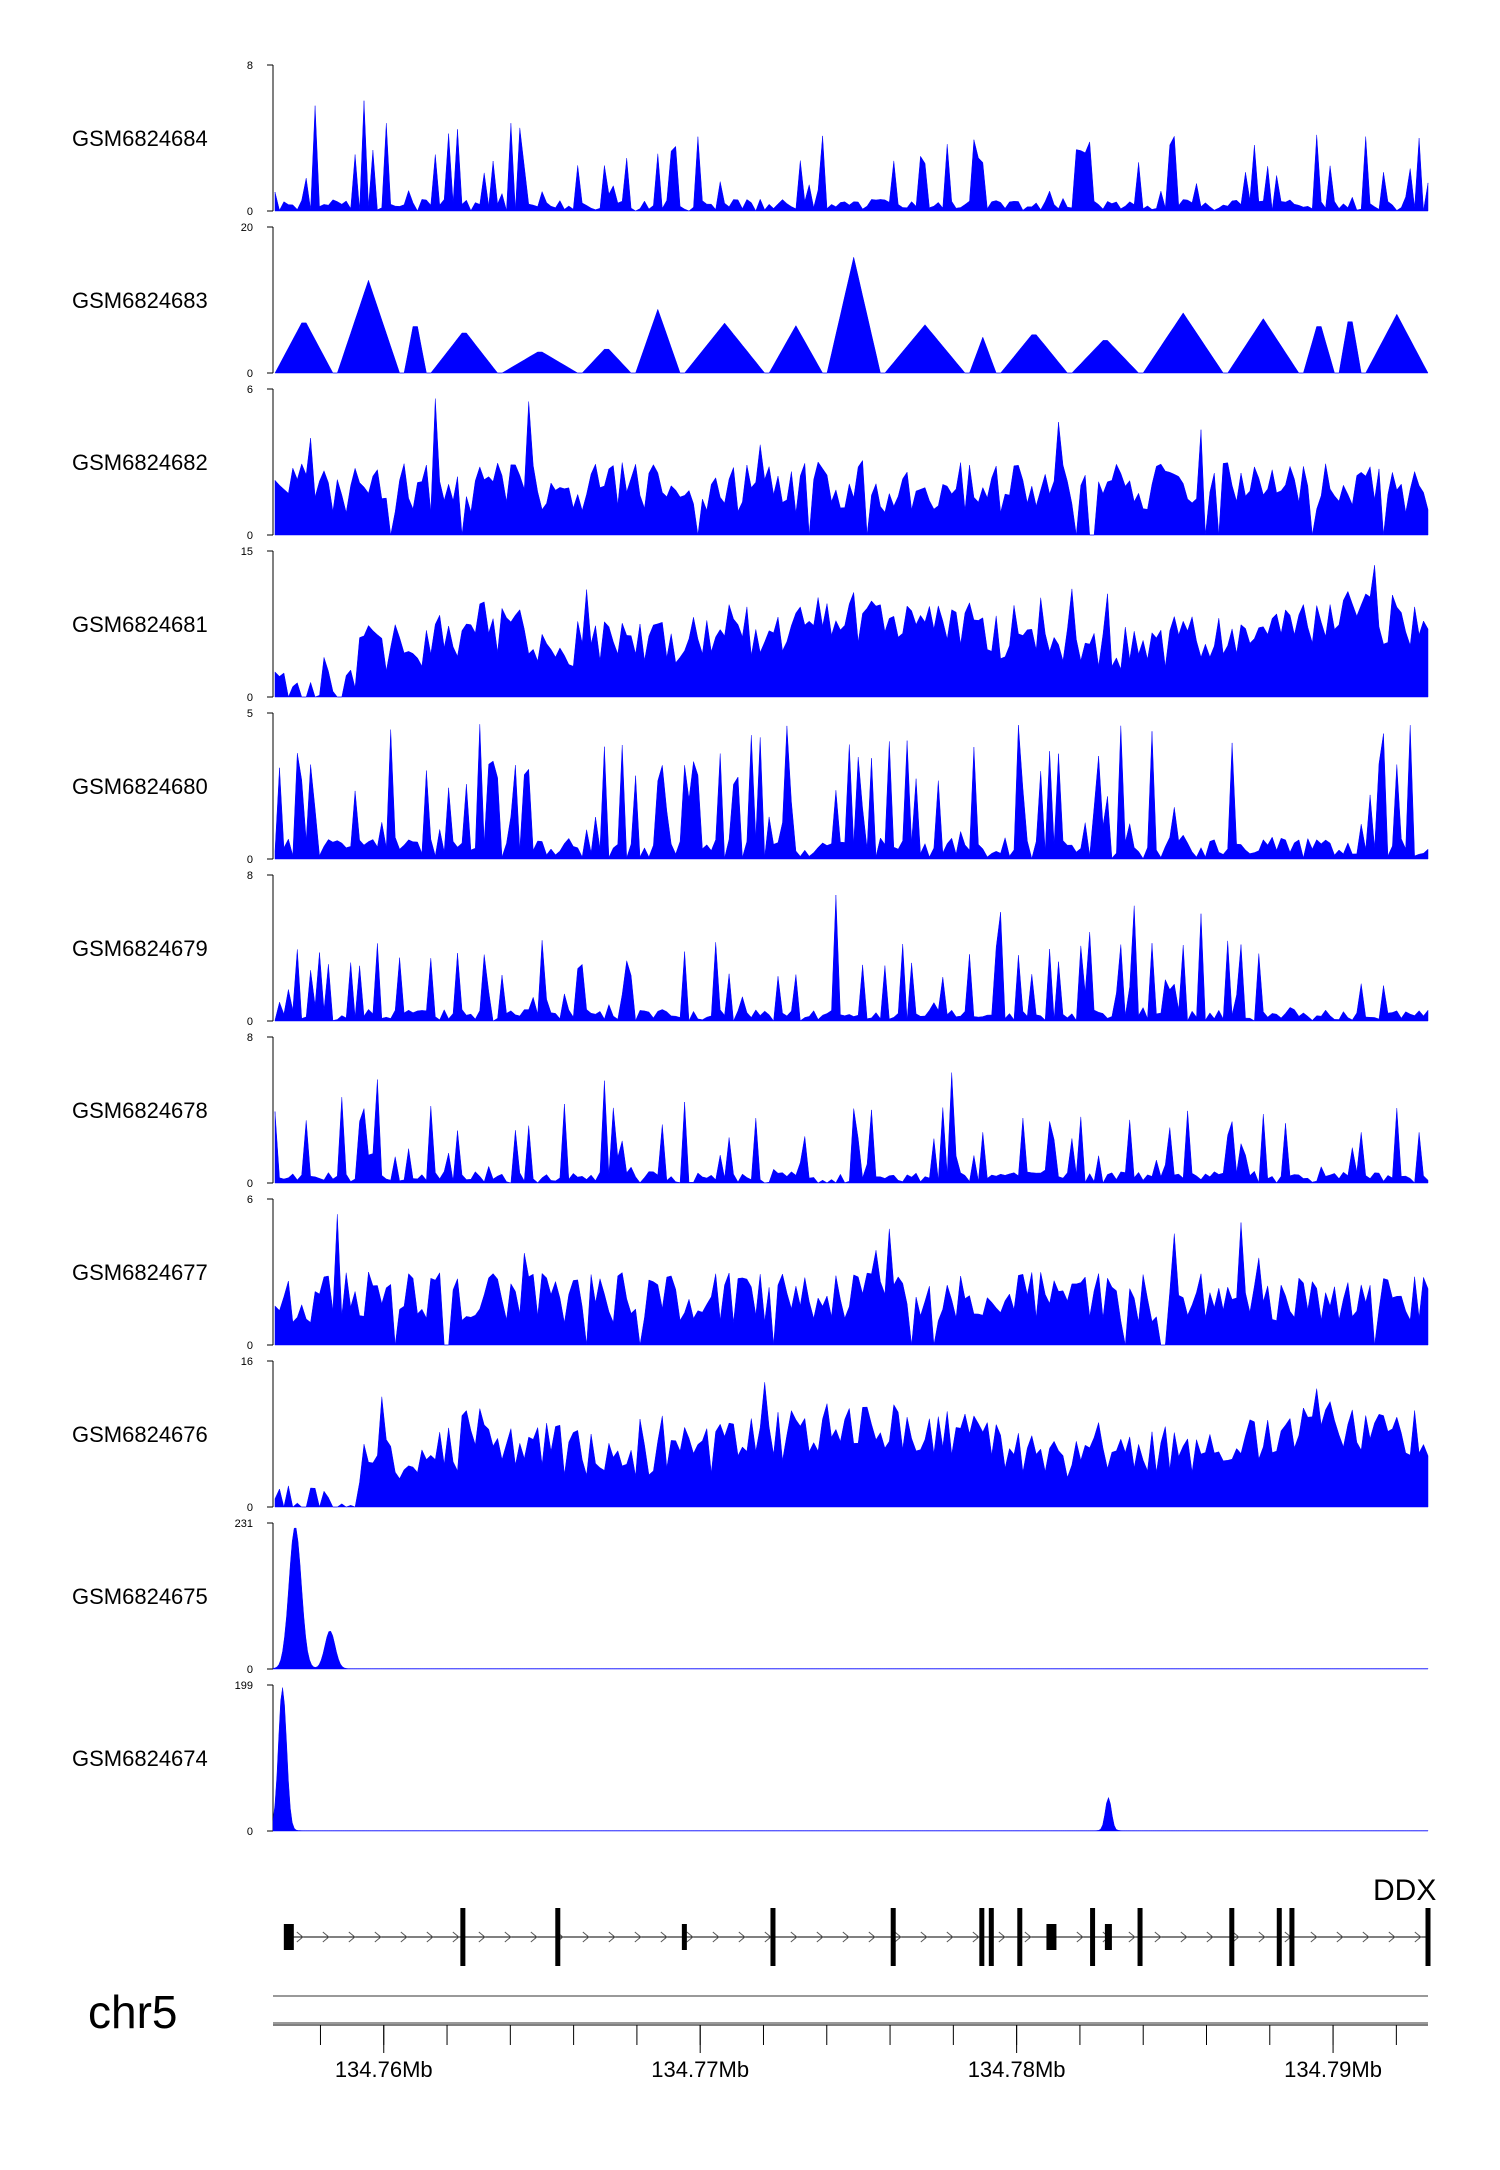 The image size is (1500, 2170). What do you see at coordinates (250, 714) in the screenshot?
I see `y-tick-label-max: 5` at bounding box center [250, 714].